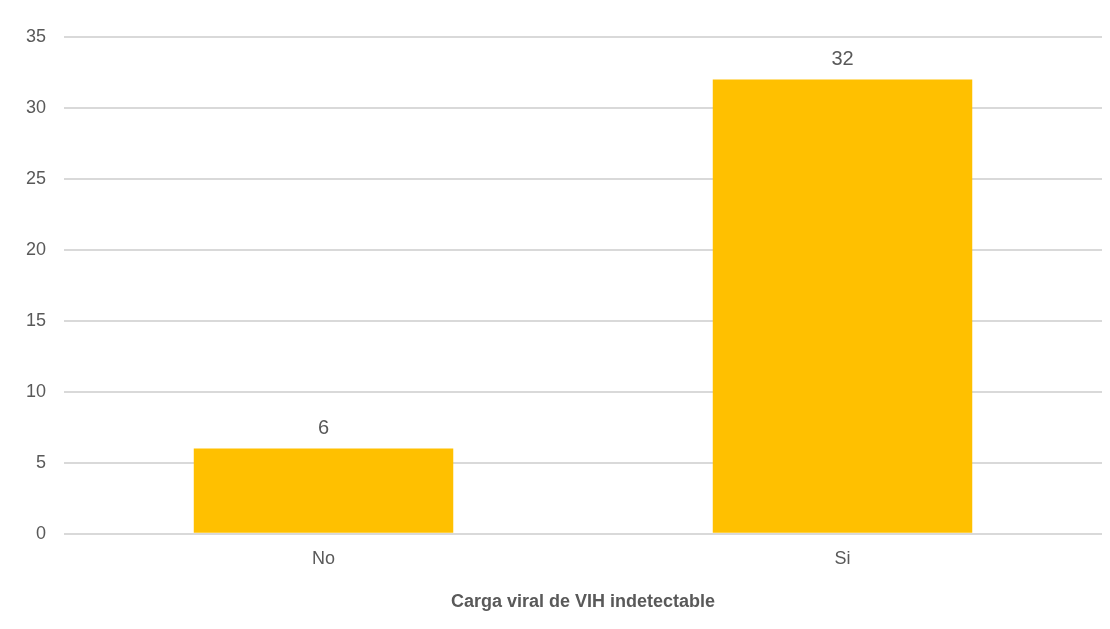 The image size is (1110, 629). I want to click on y-tick-label: 20, so click(36, 248).